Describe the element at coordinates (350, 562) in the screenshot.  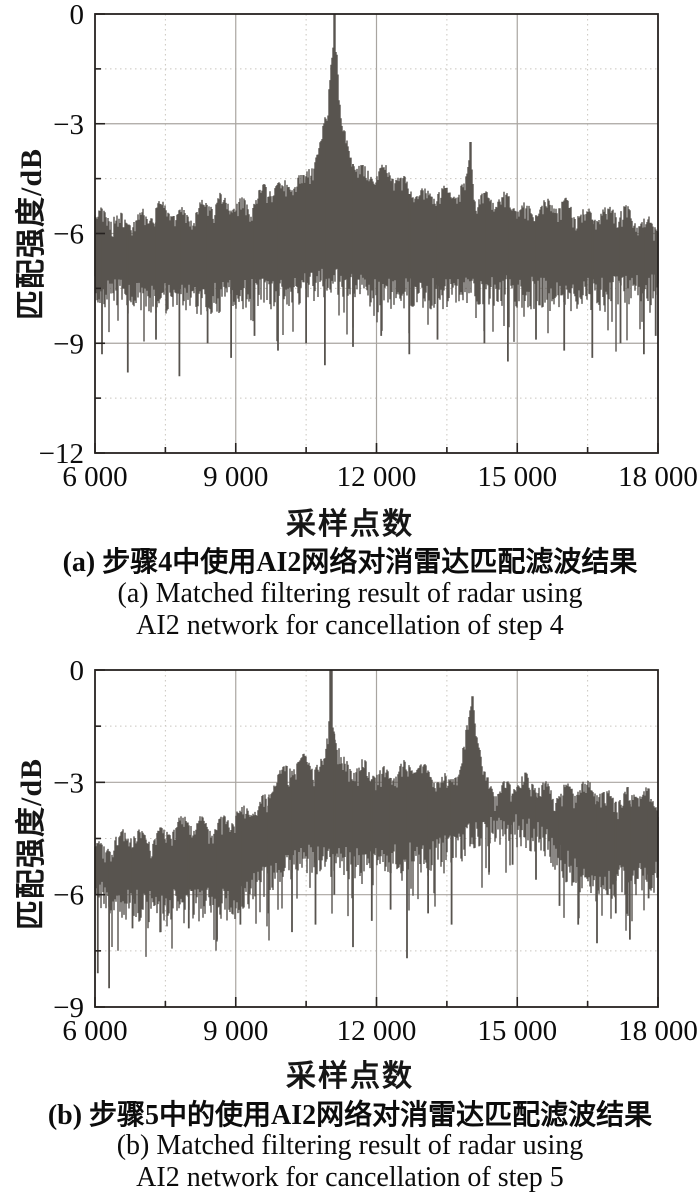
I see `caption-a-zh: (a) 步骤4中使用AI2网络对消雷达匹配滤波结果` at that location.